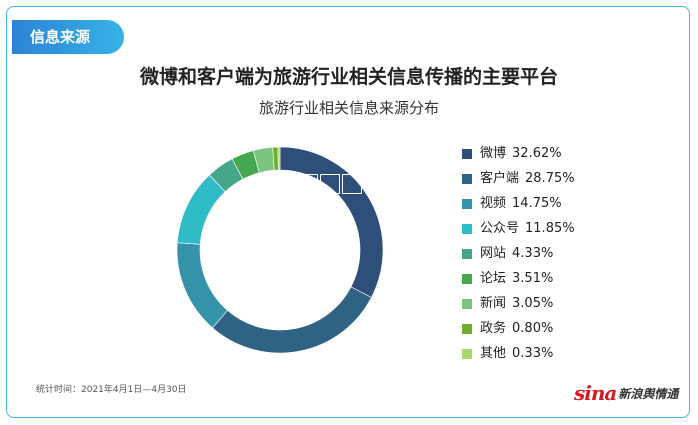  I want to click on legend-item: 新闻 3.05%, so click(572, 303).